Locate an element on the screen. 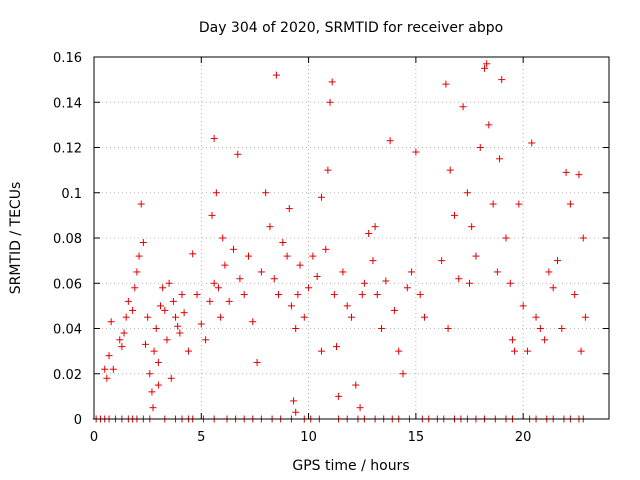 This screenshot has height=480, width=640. x-tick-label: 5 is located at coordinates (201, 437).